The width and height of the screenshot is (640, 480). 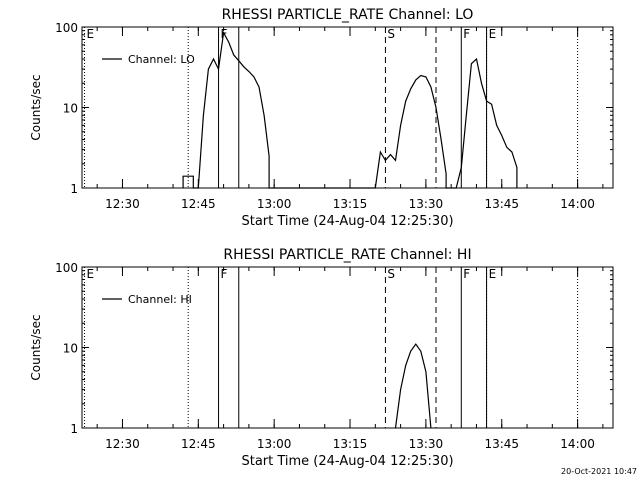 What do you see at coordinates (413, 386) in the screenshot?
I see `series-line` at bounding box center [413, 386].